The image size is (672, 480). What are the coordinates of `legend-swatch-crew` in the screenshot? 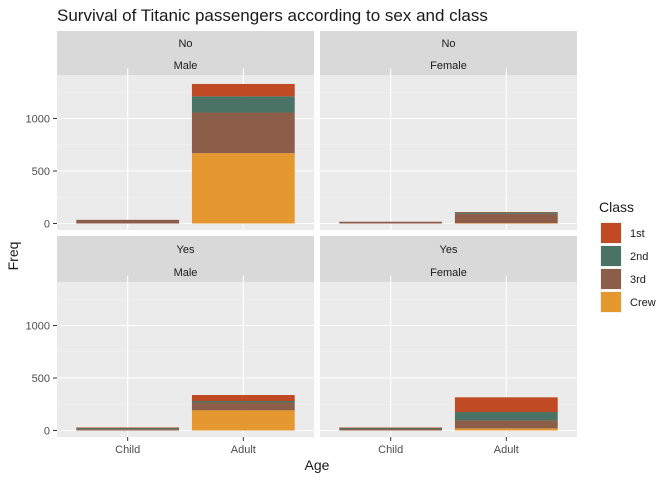 It's located at (611, 302).